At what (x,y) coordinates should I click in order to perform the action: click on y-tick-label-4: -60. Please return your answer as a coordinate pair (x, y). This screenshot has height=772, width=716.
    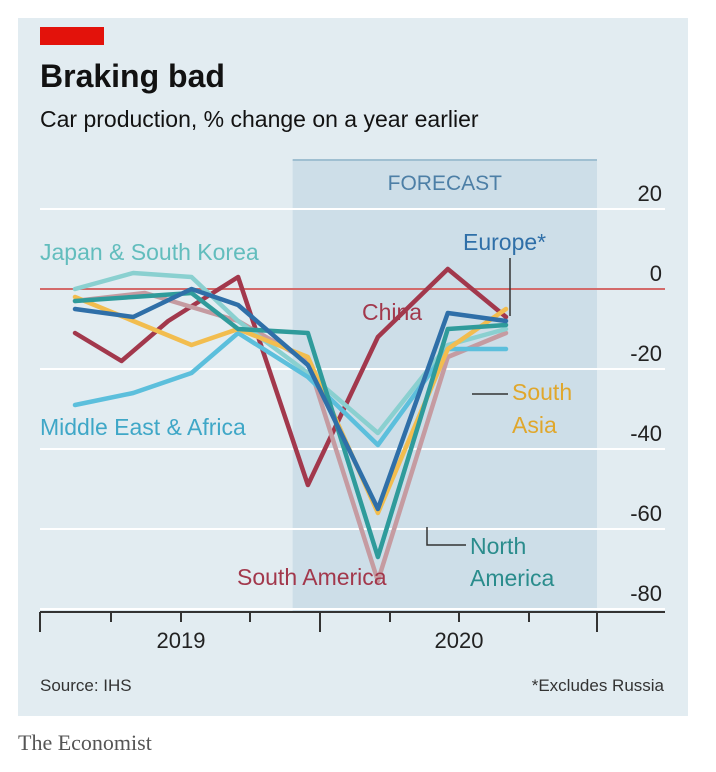
    Looking at the image, I should click on (646, 513).